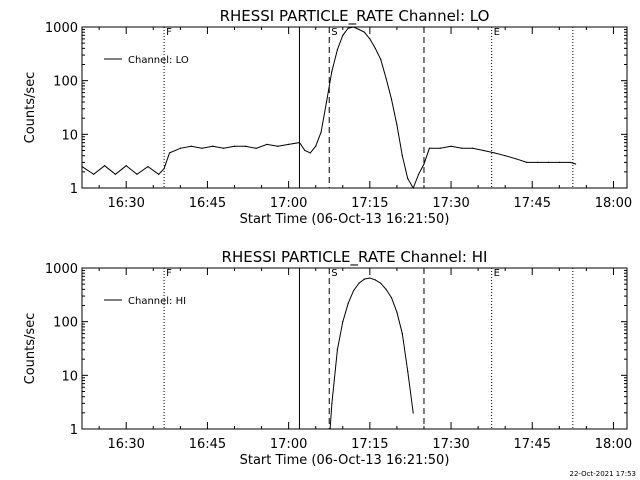 This screenshot has height=480, width=640. What do you see at coordinates (450, 444) in the screenshot?
I see `x-tick-label: 17:30` at bounding box center [450, 444].